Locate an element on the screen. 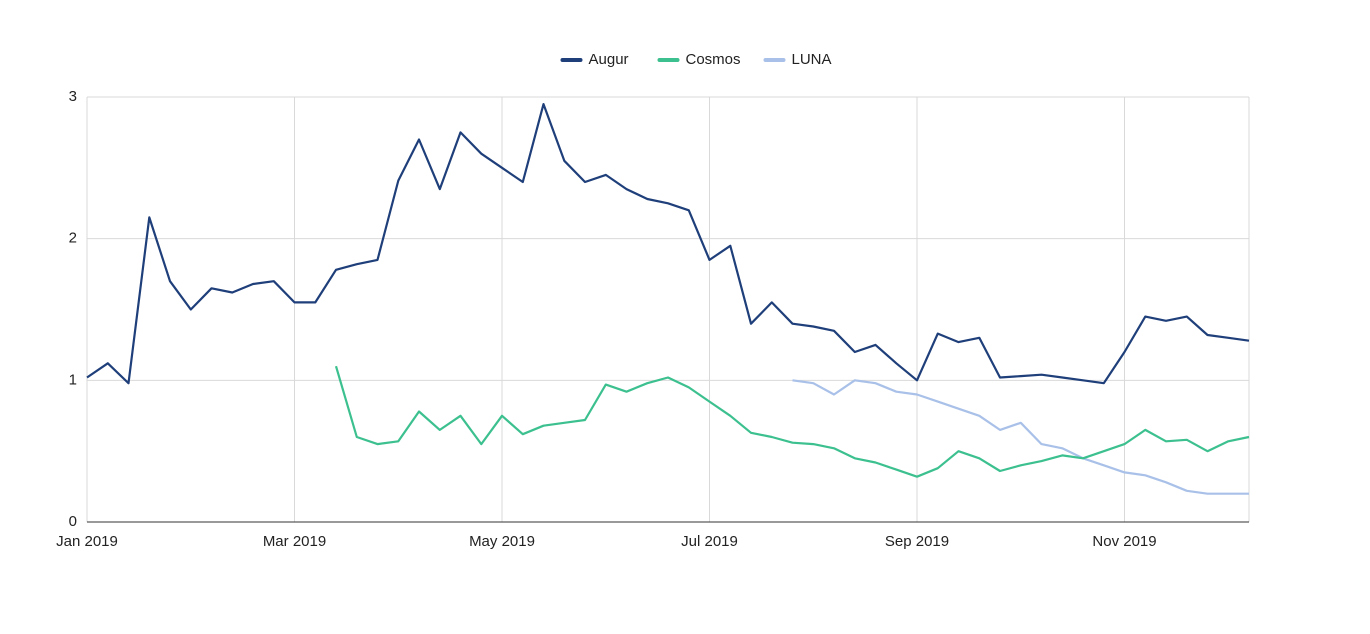 The width and height of the screenshot is (1370, 634). x-tick-label: Mar 2019 is located at coordinates (294, 541).